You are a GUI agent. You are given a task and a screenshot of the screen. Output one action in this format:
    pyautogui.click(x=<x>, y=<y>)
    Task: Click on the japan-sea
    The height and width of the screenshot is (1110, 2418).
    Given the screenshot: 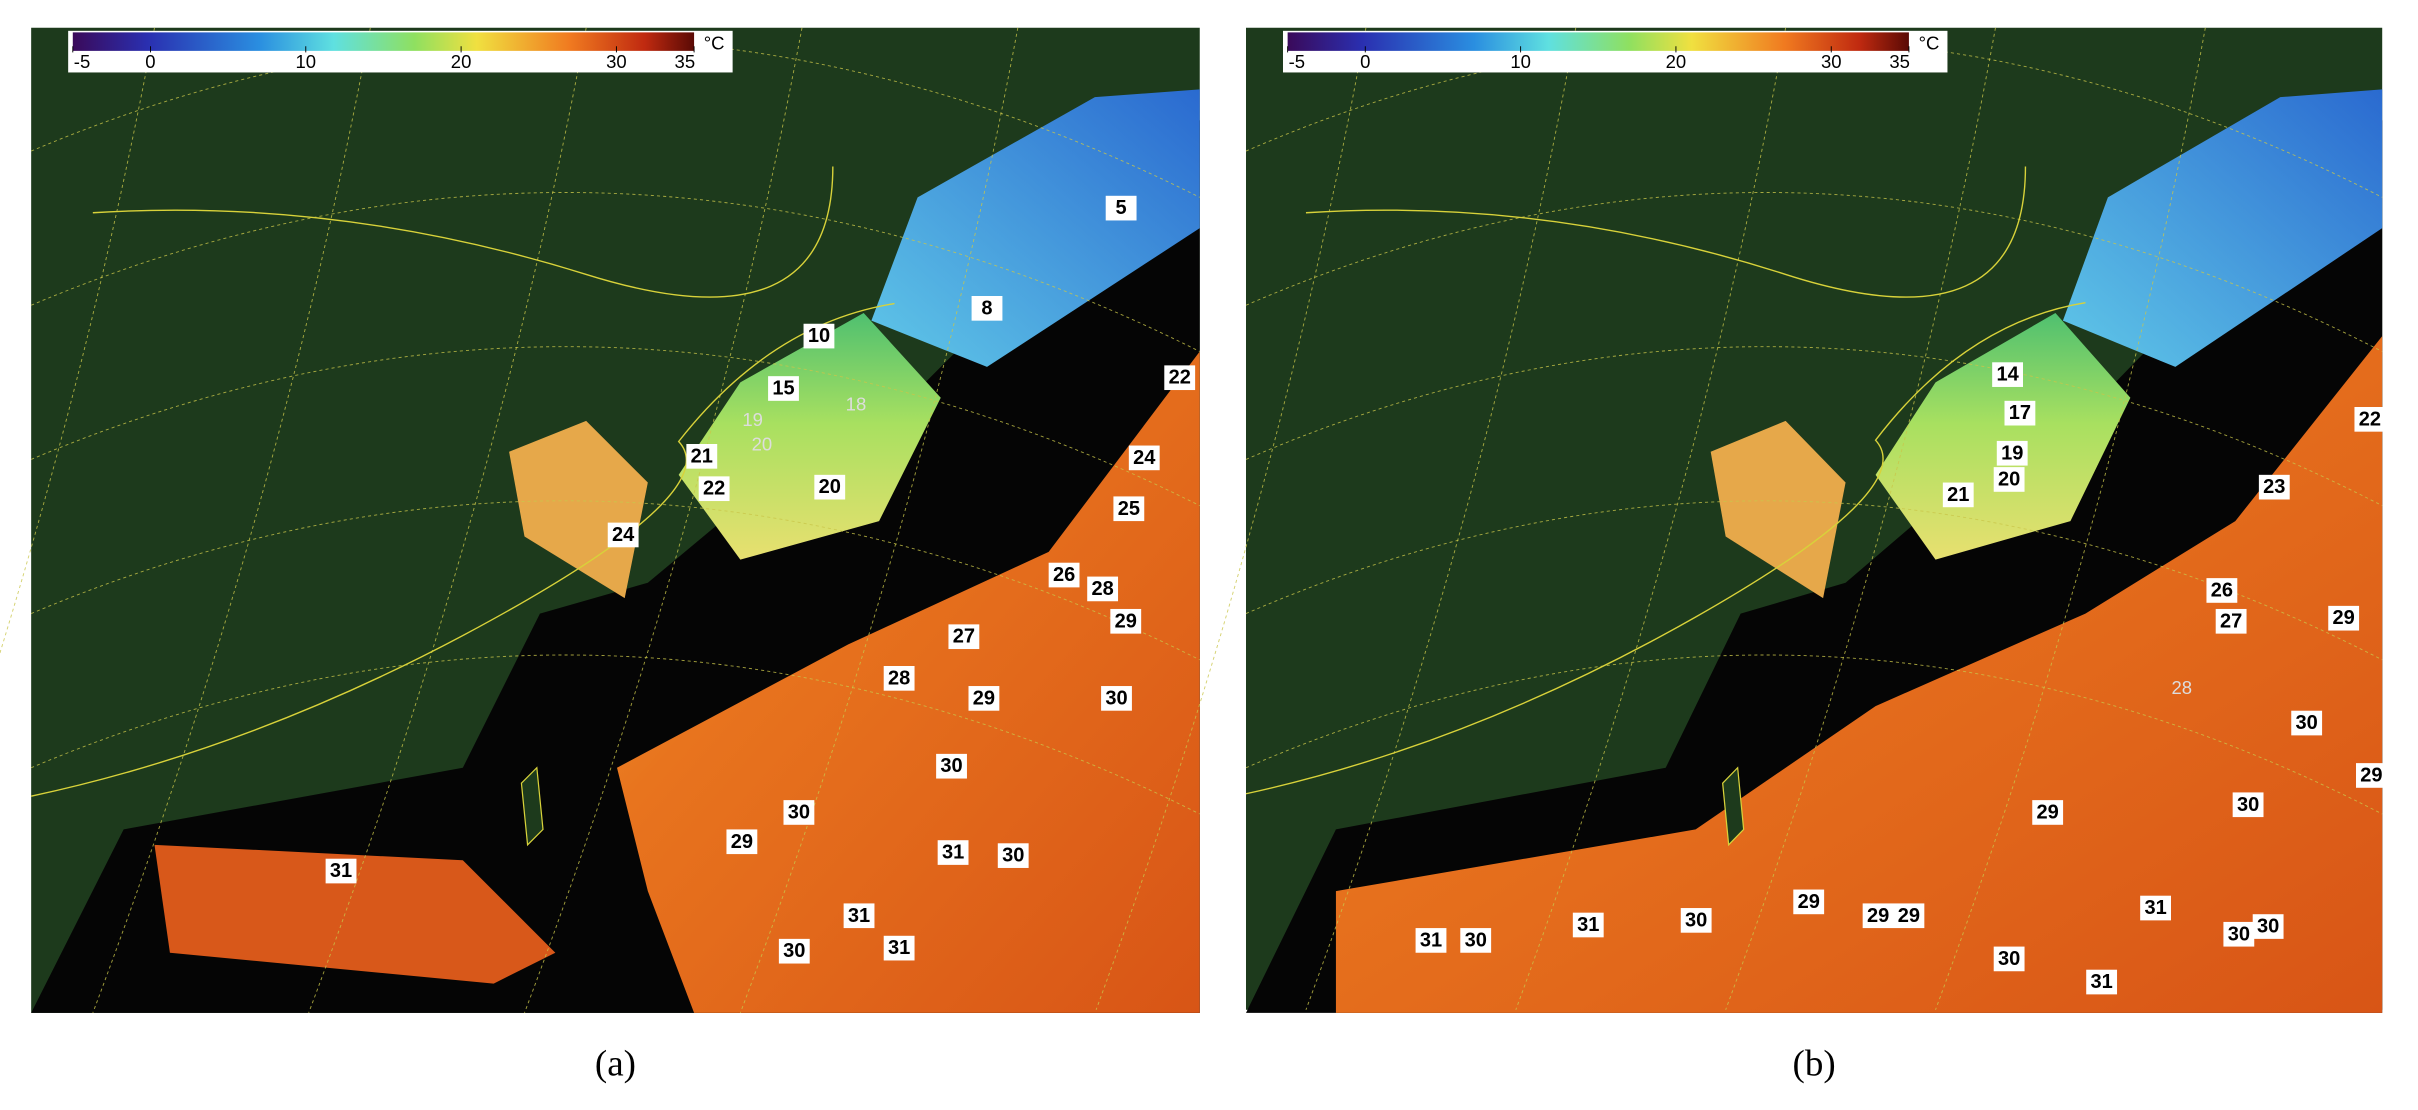 What is the action you would take?
    pyautogui.click(x=809, y=436)
    